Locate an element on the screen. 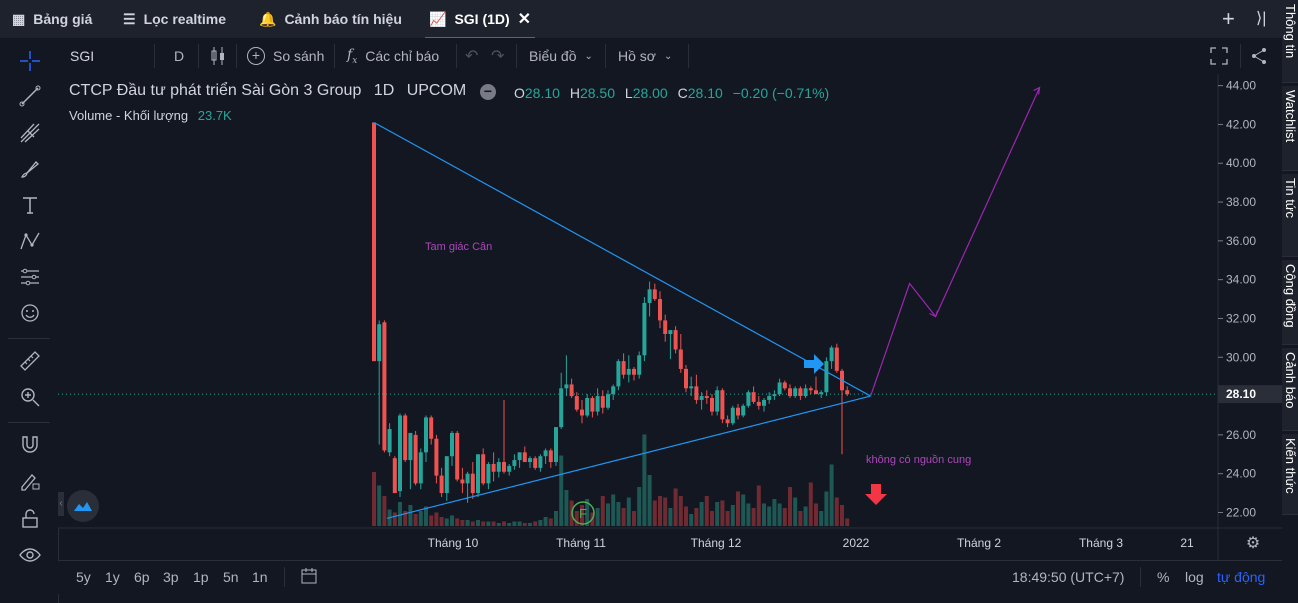 Image resolution: width=1298 pixels, height=603 pixels. add-tab-button: + is located at coordinates (1228, 18).